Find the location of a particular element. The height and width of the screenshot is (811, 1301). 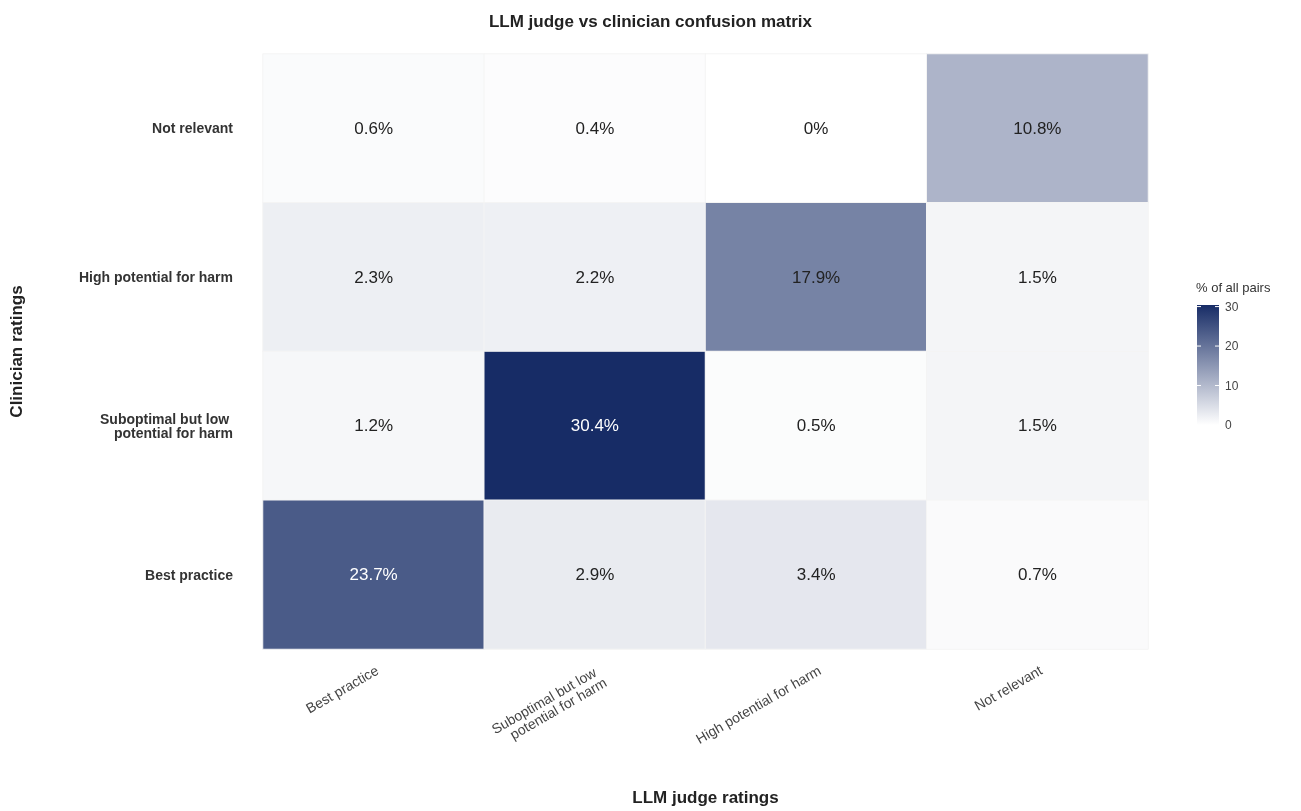

data-label: 2.2% is located at coordinates (595, 277).